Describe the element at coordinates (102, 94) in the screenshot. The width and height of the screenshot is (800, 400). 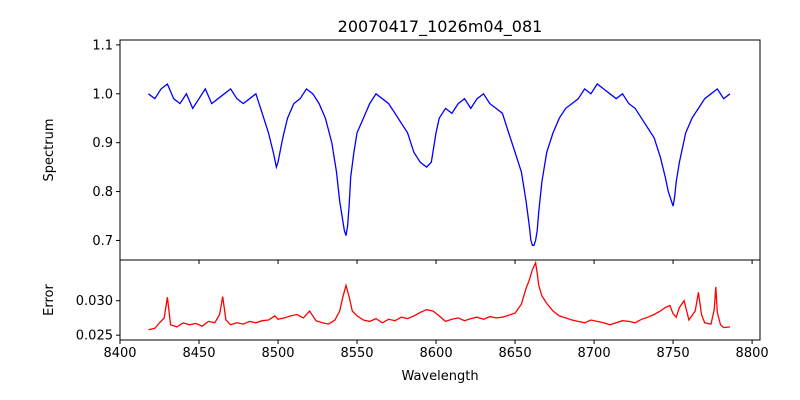
I see `spectrum-ytick-label: 1.0` at that location.